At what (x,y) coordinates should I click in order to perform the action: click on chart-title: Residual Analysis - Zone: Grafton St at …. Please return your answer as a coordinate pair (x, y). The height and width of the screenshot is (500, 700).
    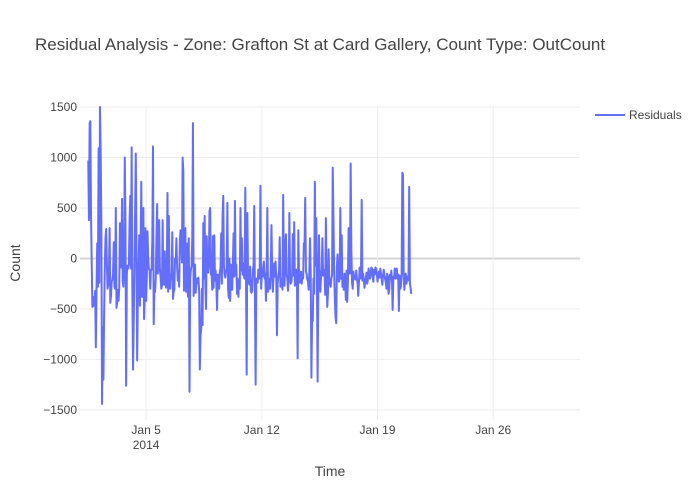
    Looking at the image, I should click on (320, 44).